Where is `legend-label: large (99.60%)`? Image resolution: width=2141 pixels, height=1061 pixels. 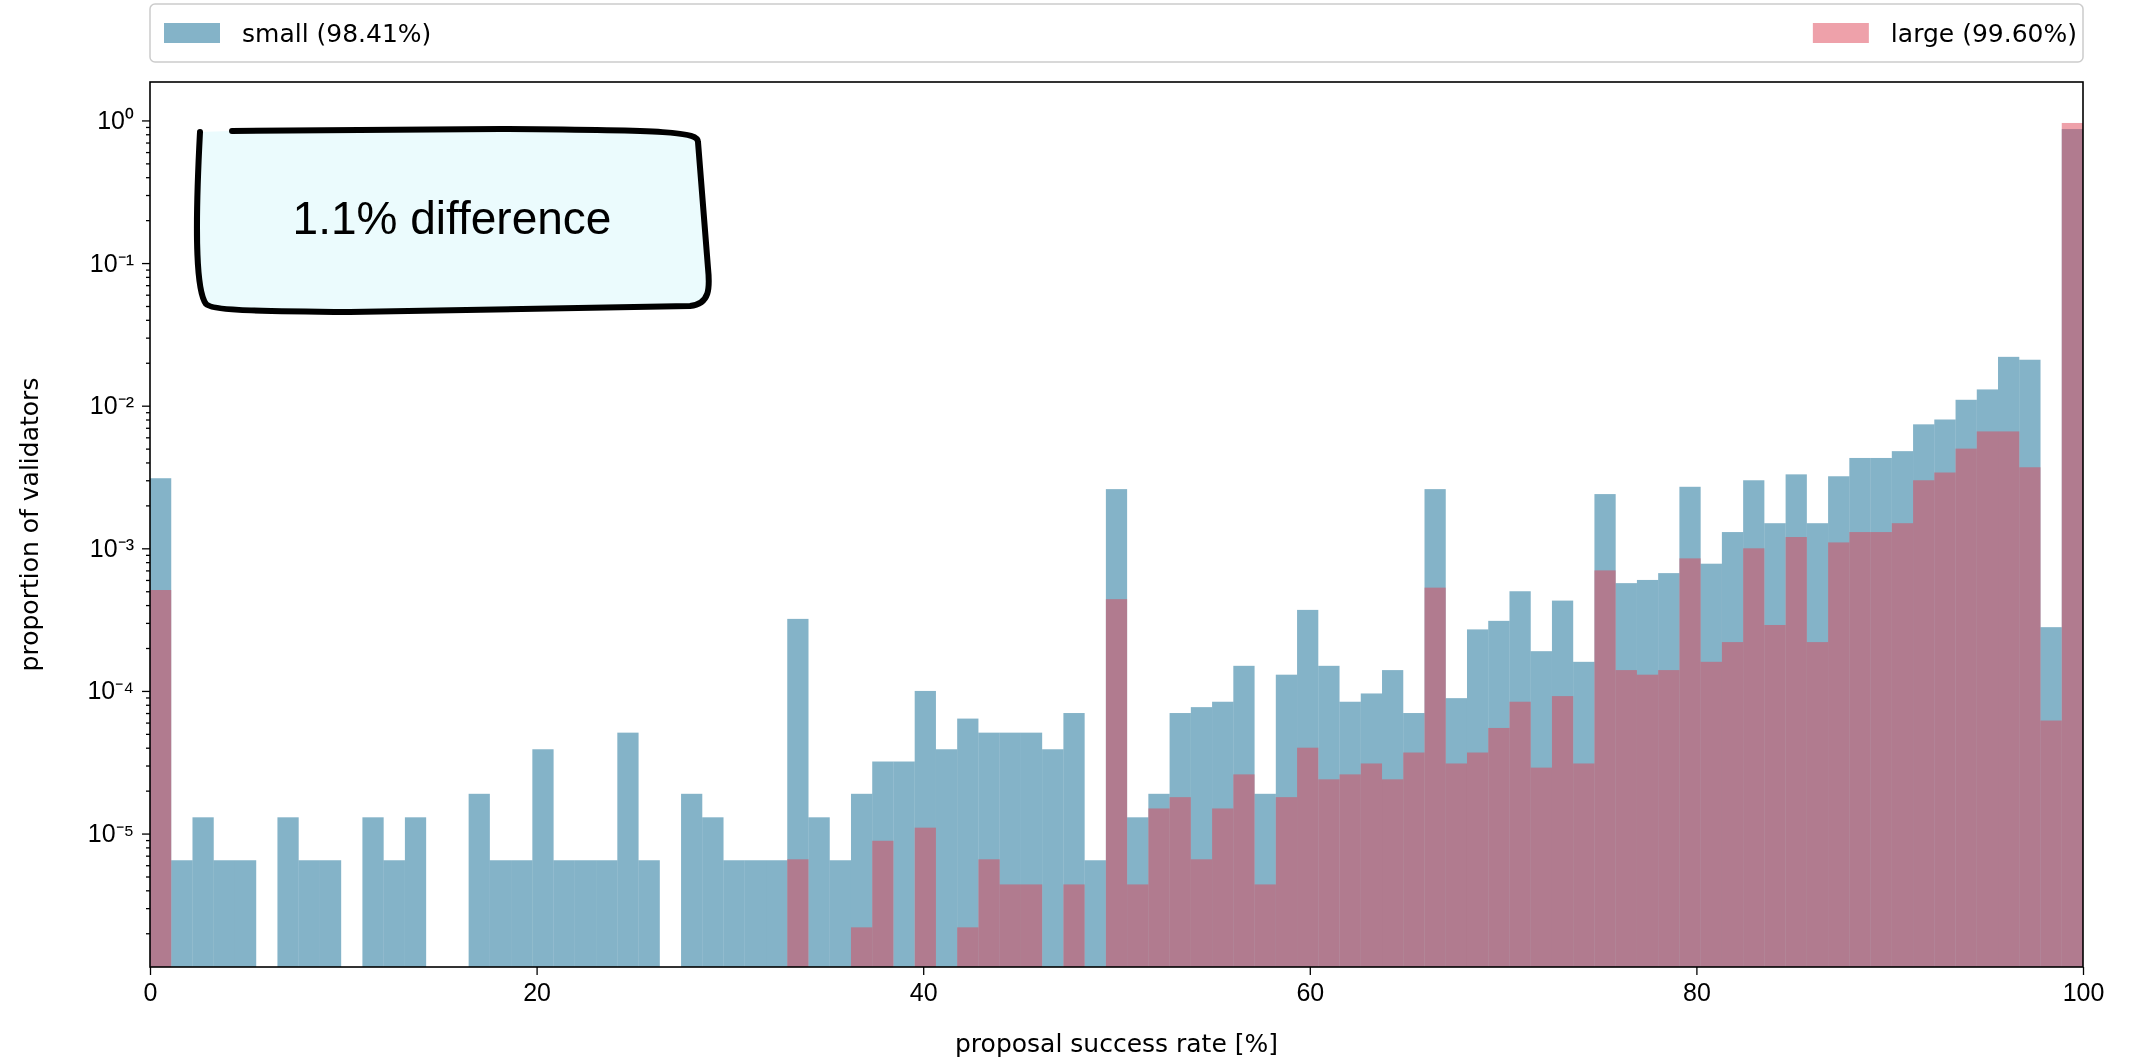 legend-label: large (99.60%) is located at coordinates (1983, 33).